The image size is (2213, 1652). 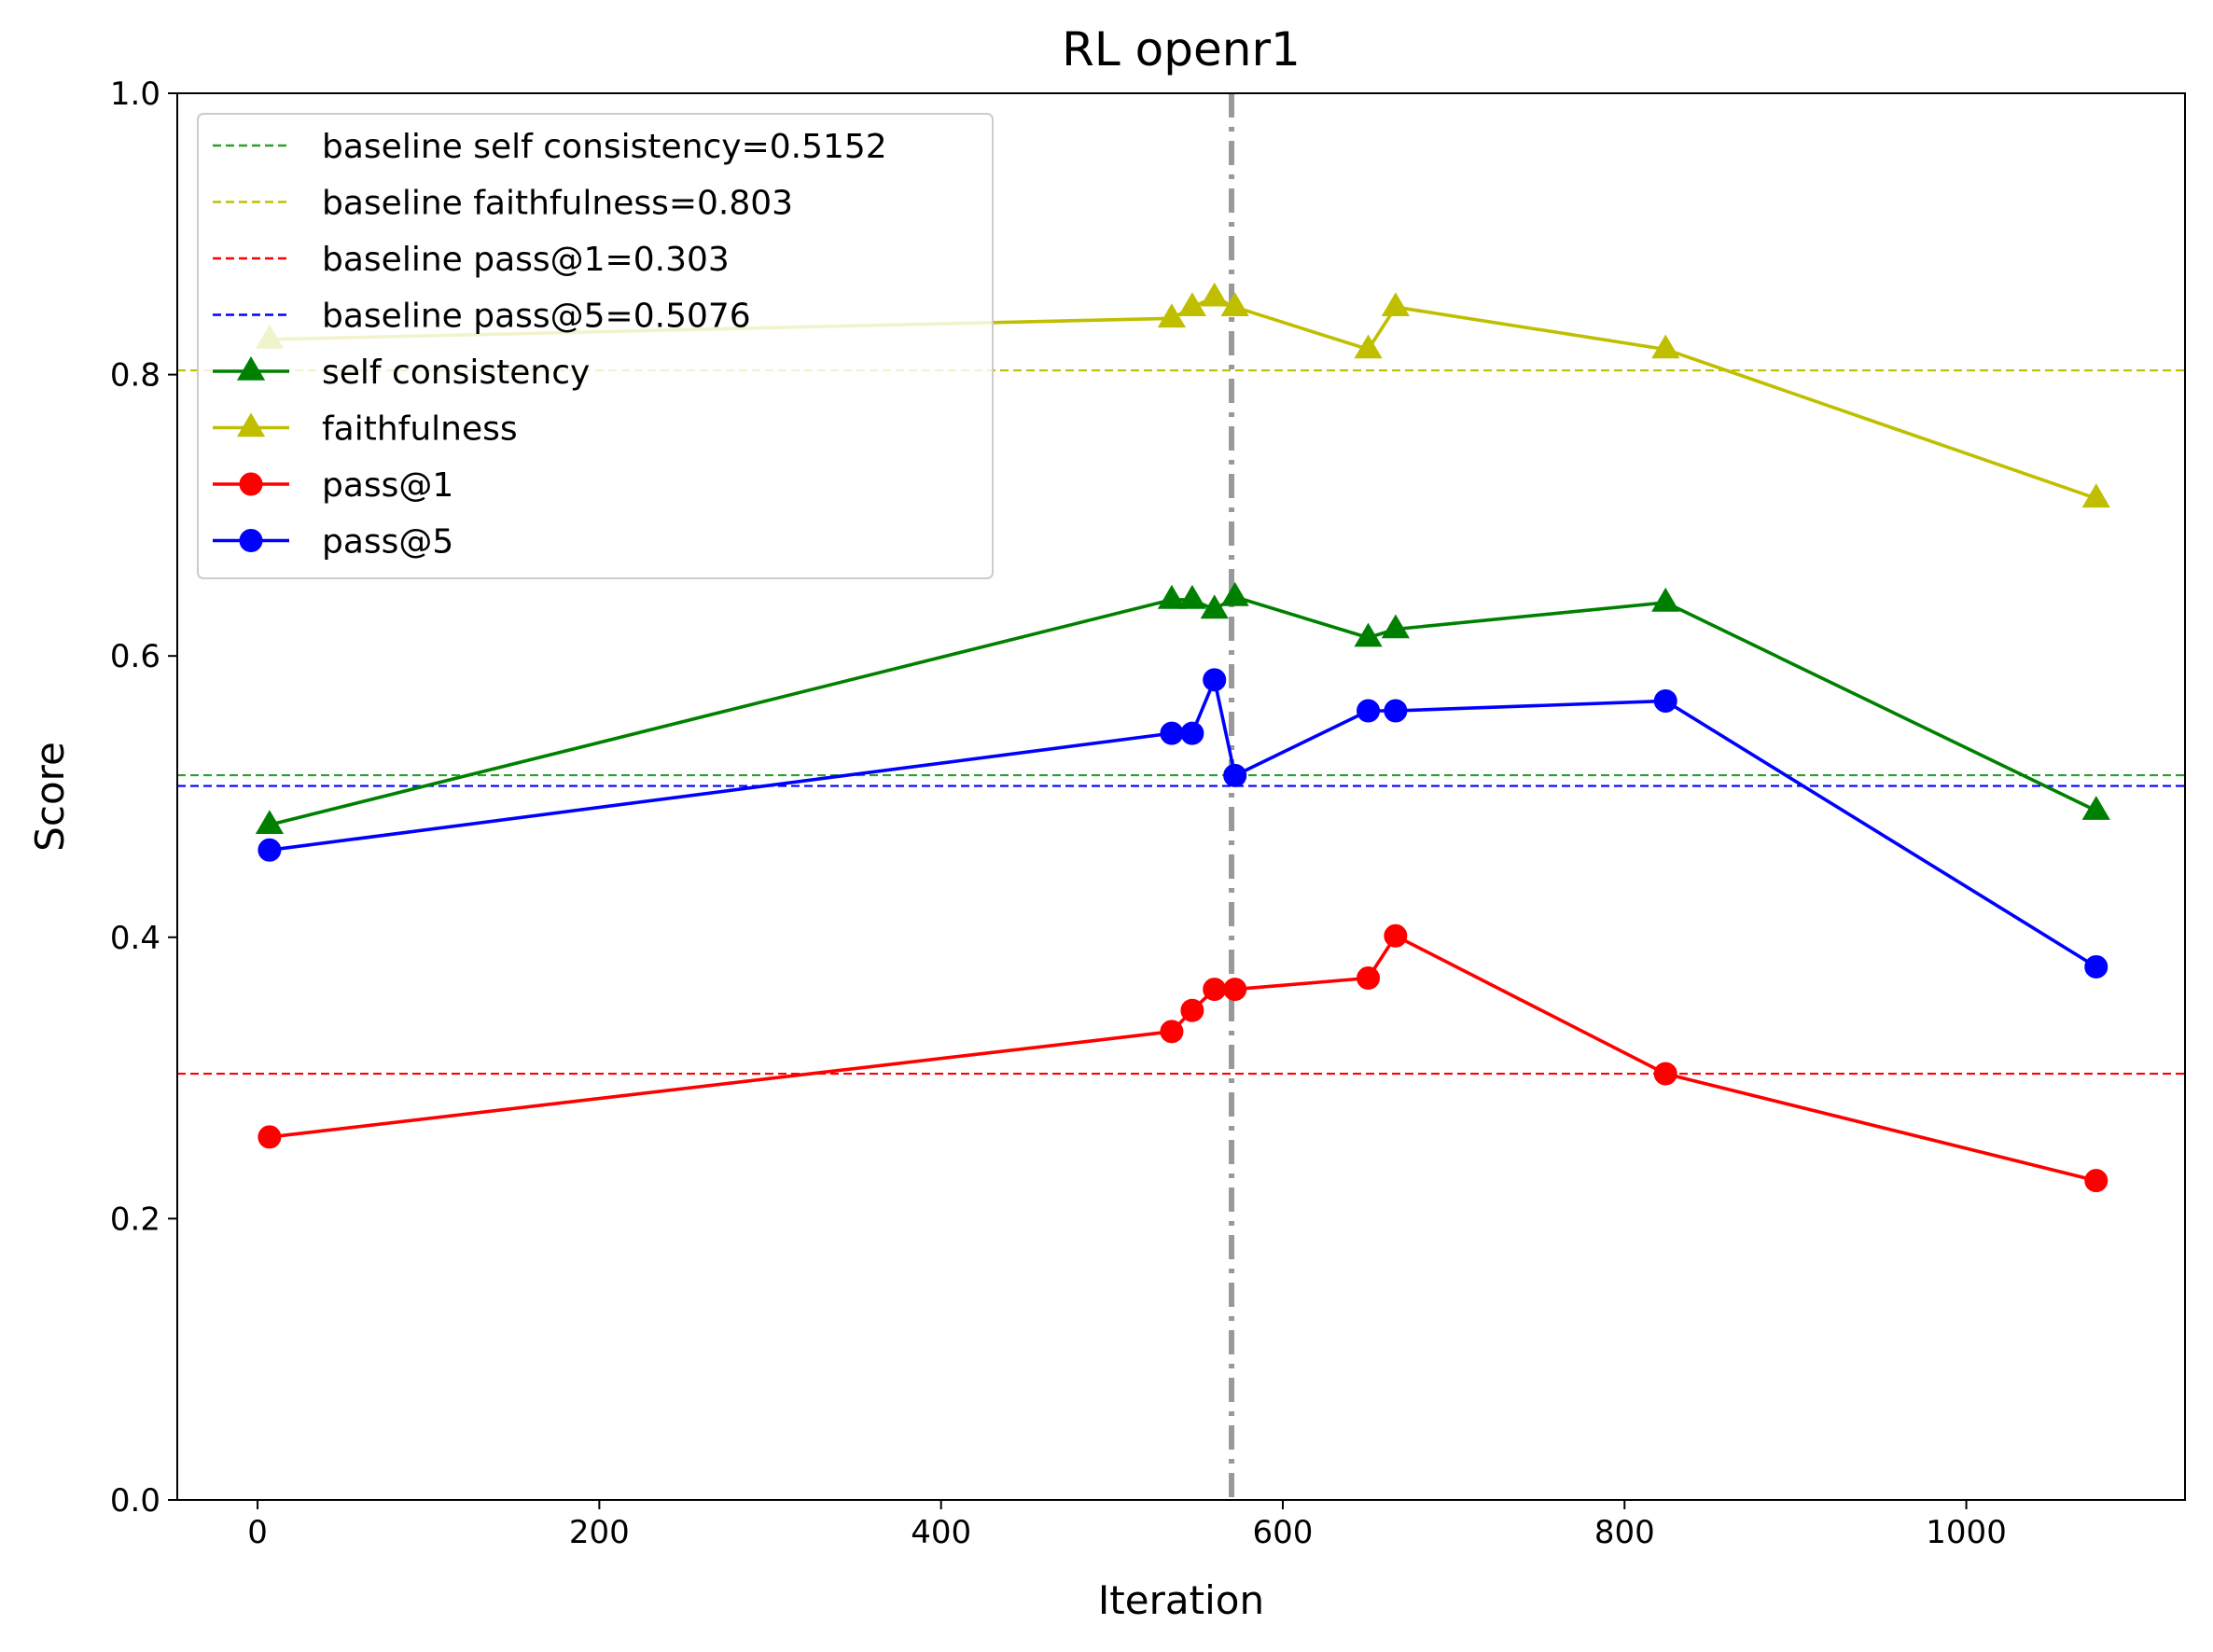 What do you see at coordinates (135, 657) in the screenshot?
I see `y-tick-label: 0.6` at bounding box center [135, 657].